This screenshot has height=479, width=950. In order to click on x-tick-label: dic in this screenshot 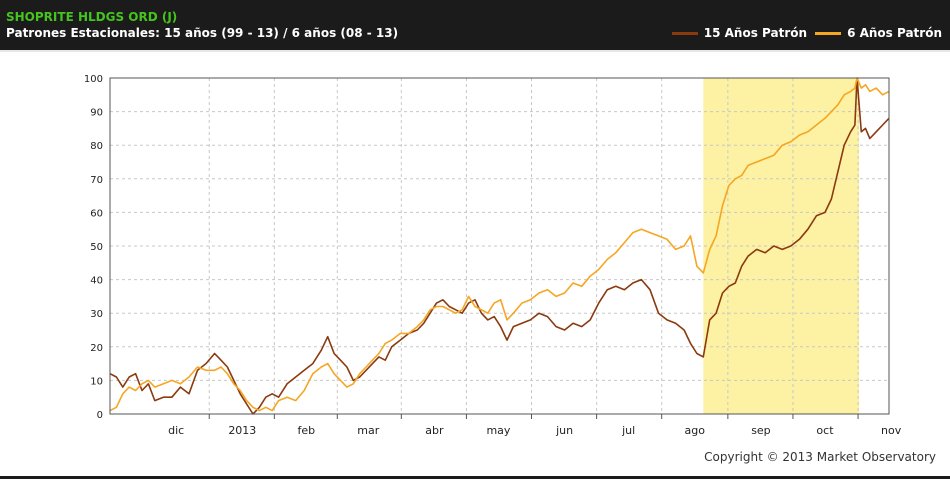, I will do `click(176, 430)`.